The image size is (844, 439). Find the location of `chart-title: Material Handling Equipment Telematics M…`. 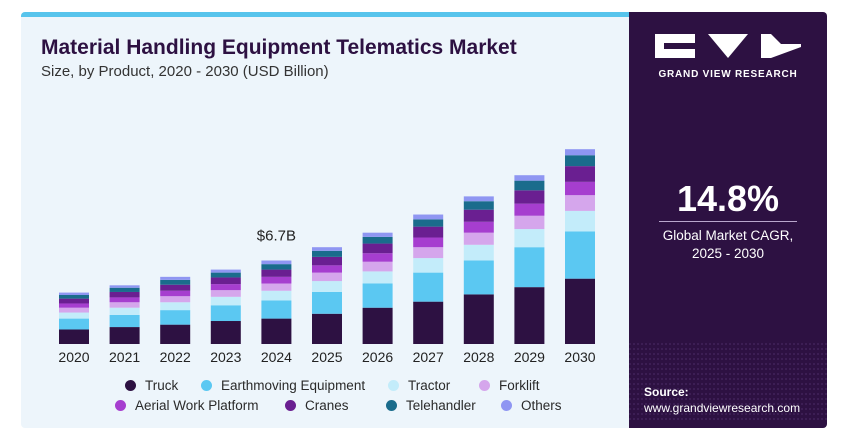

chart-title: Material Handling Equipment Telematics M… is located at coordinates (279, 47).